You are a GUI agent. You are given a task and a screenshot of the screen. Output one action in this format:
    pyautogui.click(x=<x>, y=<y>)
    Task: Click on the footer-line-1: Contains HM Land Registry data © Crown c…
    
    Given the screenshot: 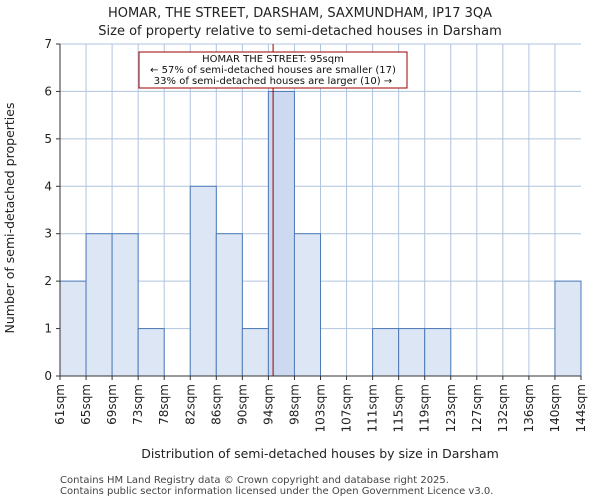 What is the action you would take?
    pyautogui.click(x=254, y=480)
    